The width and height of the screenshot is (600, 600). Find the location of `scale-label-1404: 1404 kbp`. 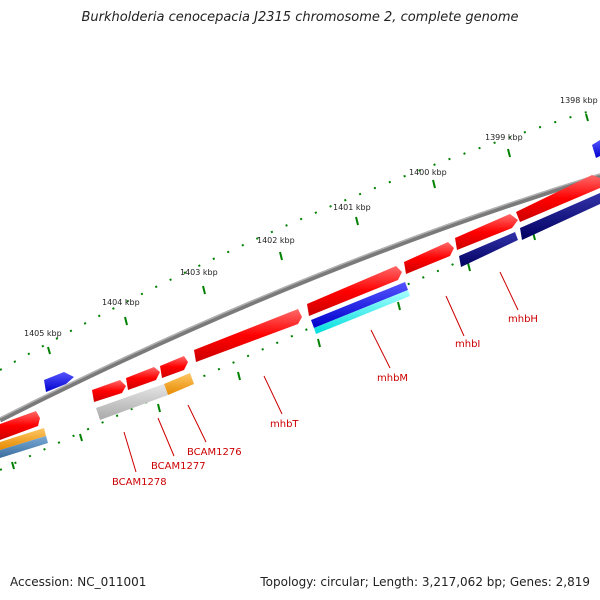

scale-label-1404: 1404 kbp is located at coordinates (121, 302).